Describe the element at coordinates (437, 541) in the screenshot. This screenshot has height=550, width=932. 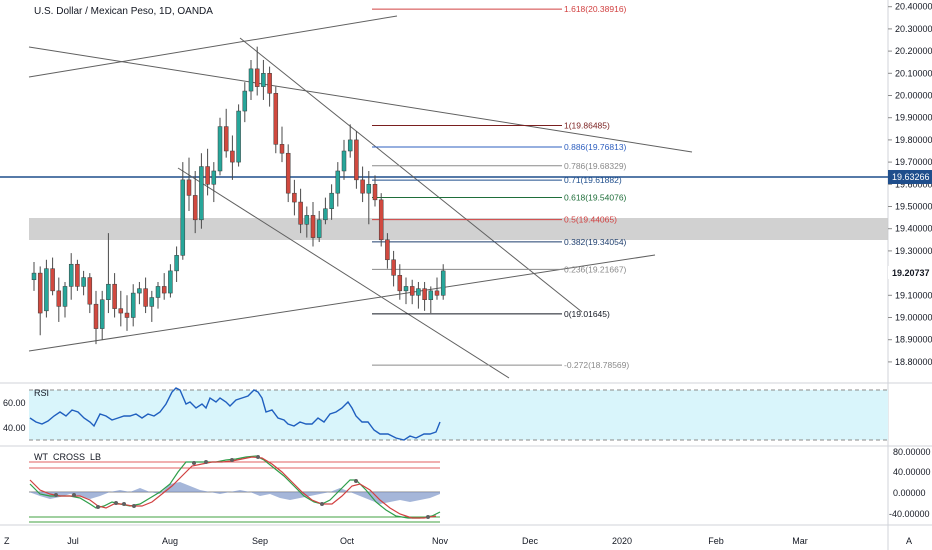
I see `time-axis: Jul Aug Sep Oct Nov Dec 2020 Feb Mar` at that location.